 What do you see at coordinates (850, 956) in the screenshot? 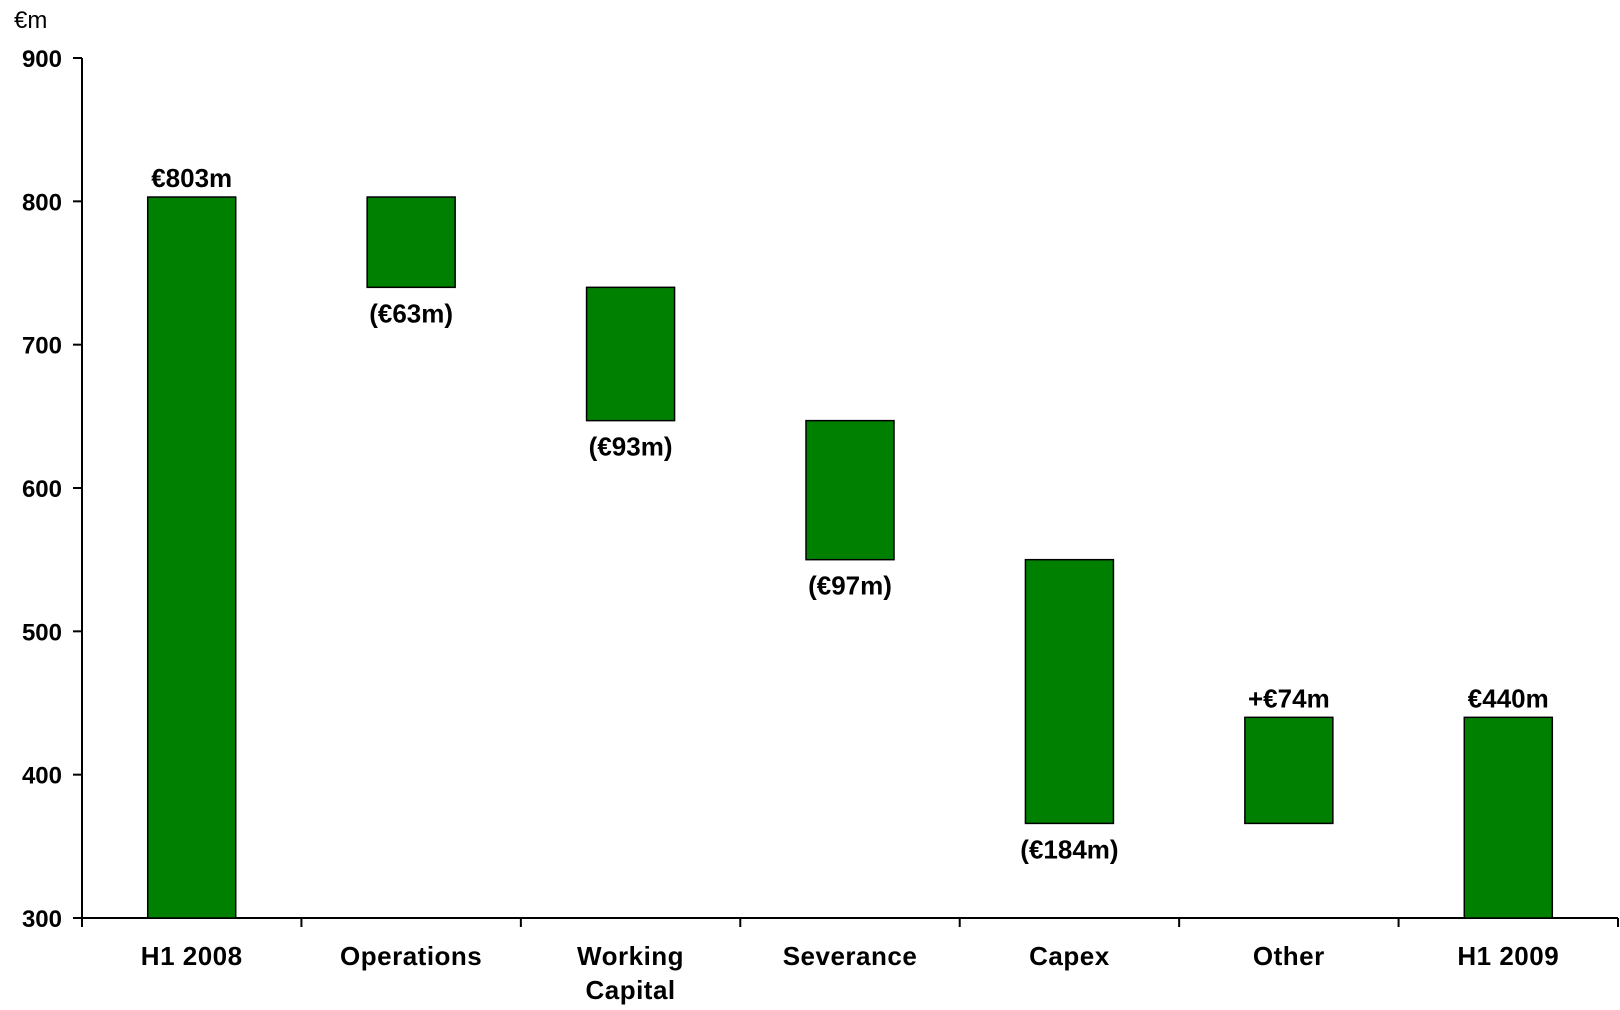
I see `x-category-label: Severance` at bounding box center [850, 956].